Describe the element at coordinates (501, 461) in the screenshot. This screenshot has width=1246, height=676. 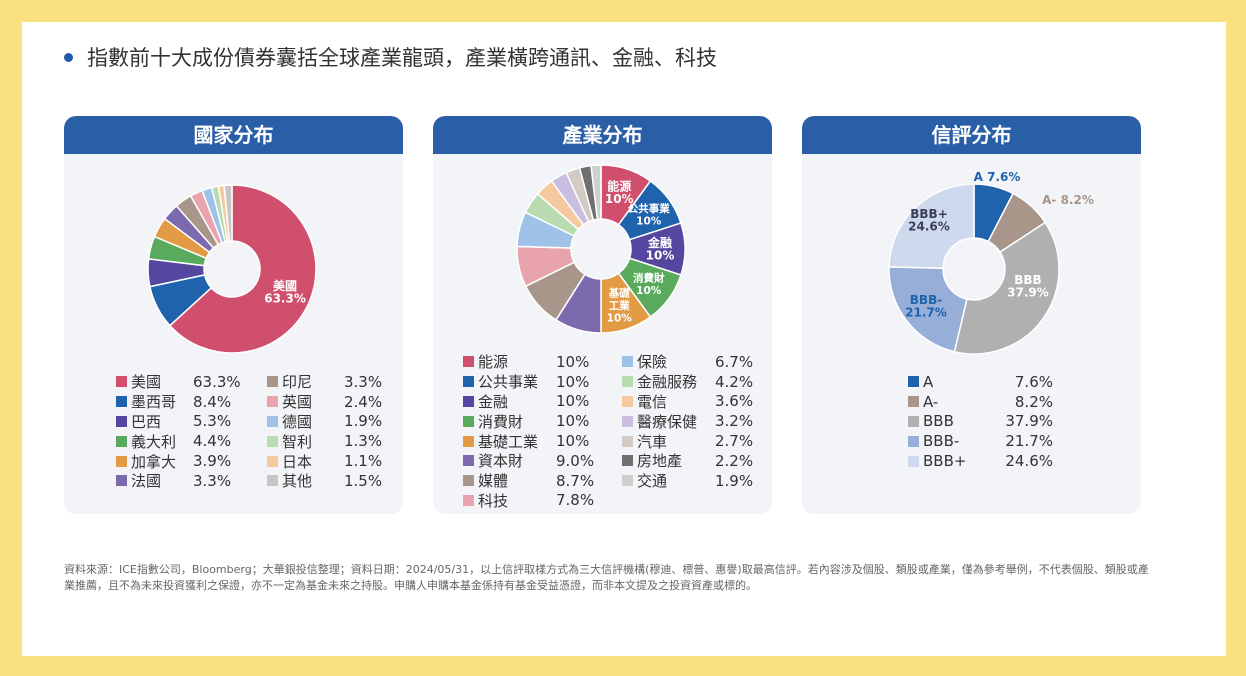
I see `legend-label: 資本財` at that location.